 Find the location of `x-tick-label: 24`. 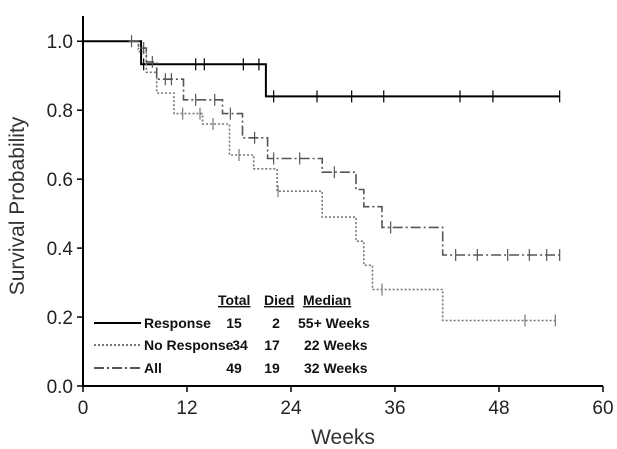

x-tick-label: 24 is located at coordinates (291, 408).